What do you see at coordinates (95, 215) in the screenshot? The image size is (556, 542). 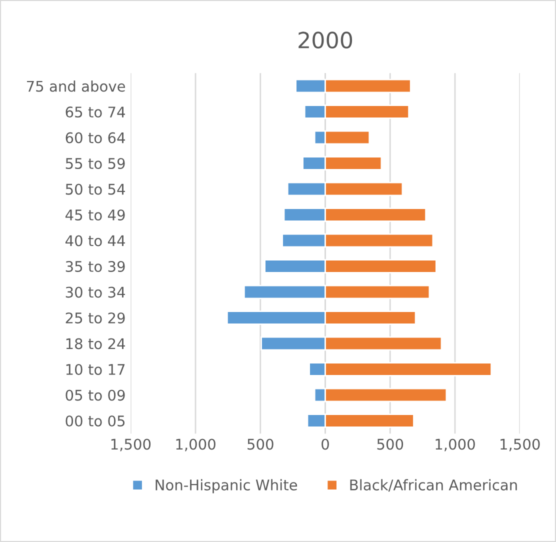 I see `y-tick-label: 45 to 49` at bounding box center [95, 215].